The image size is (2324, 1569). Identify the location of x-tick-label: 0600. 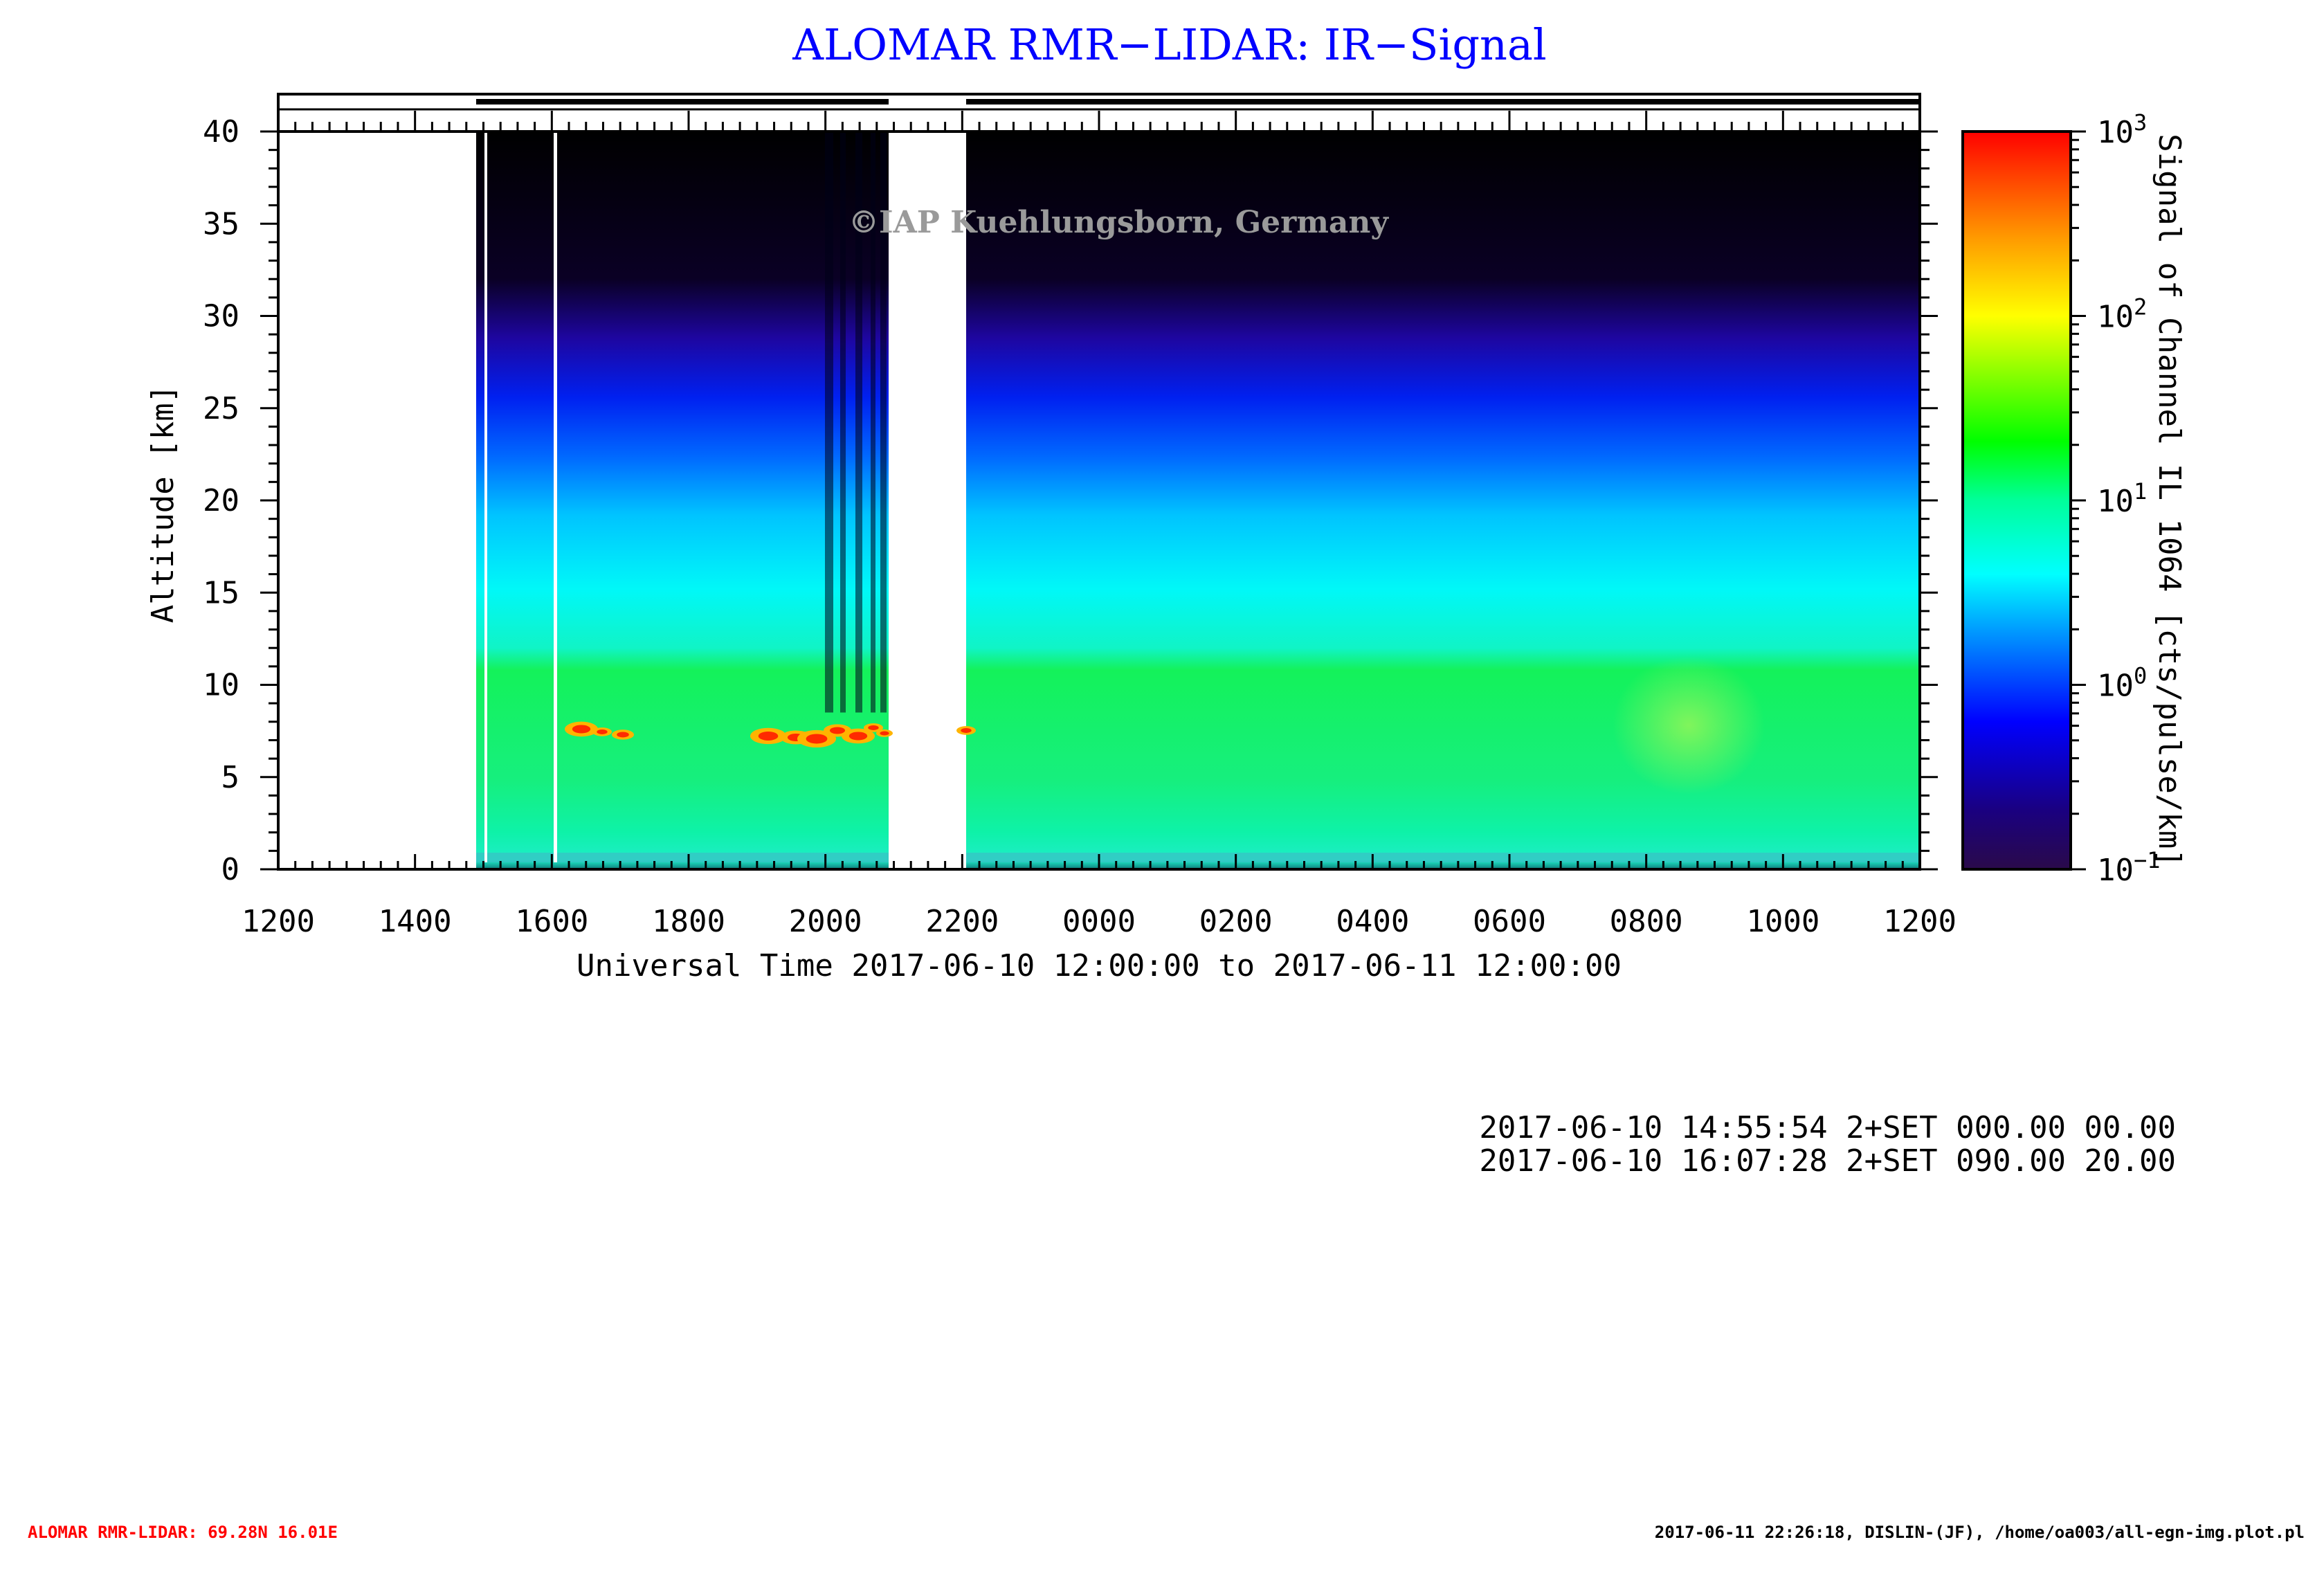
(1509, 921).